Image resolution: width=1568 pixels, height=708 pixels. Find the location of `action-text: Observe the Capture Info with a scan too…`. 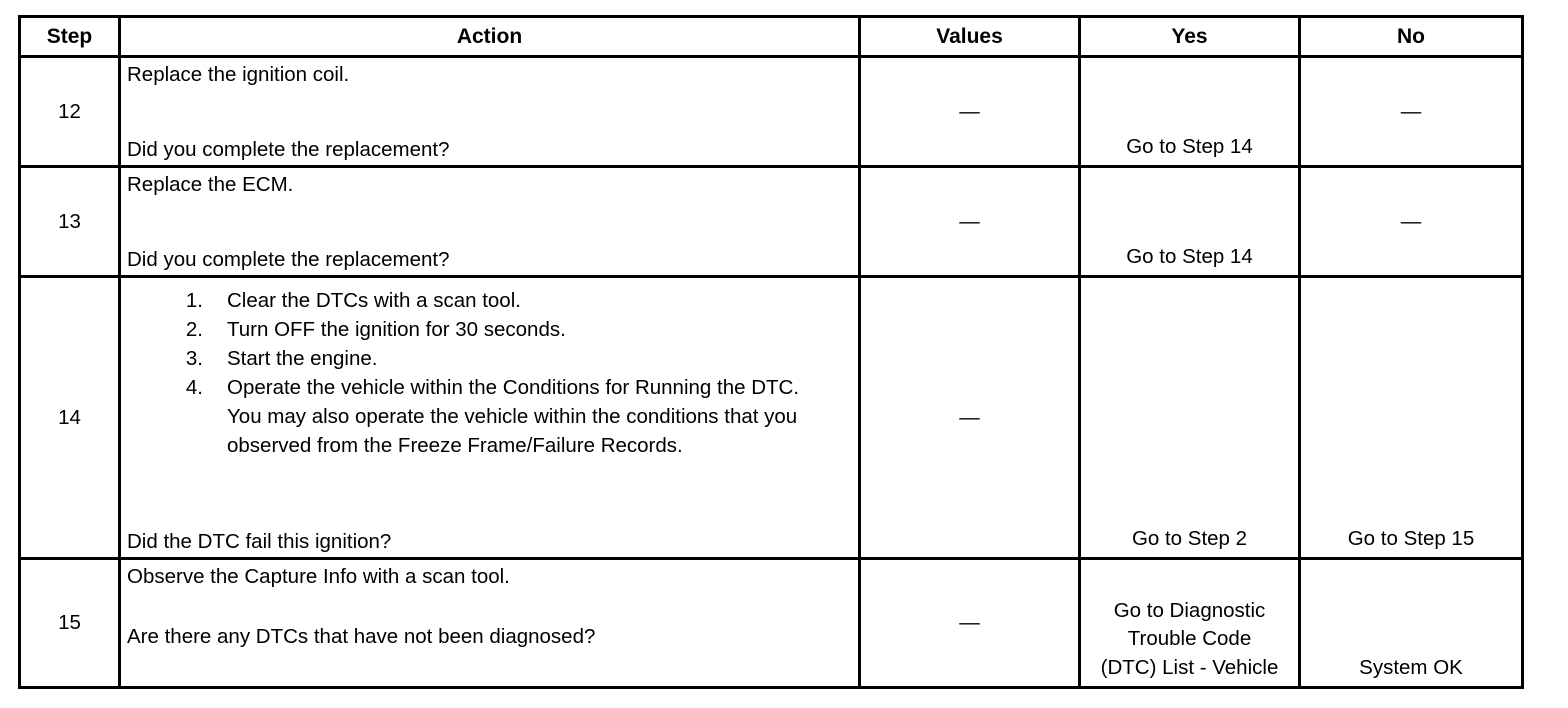

action-text: Observe the Capture Info with a scan too… is located at coordinates (318, 576).